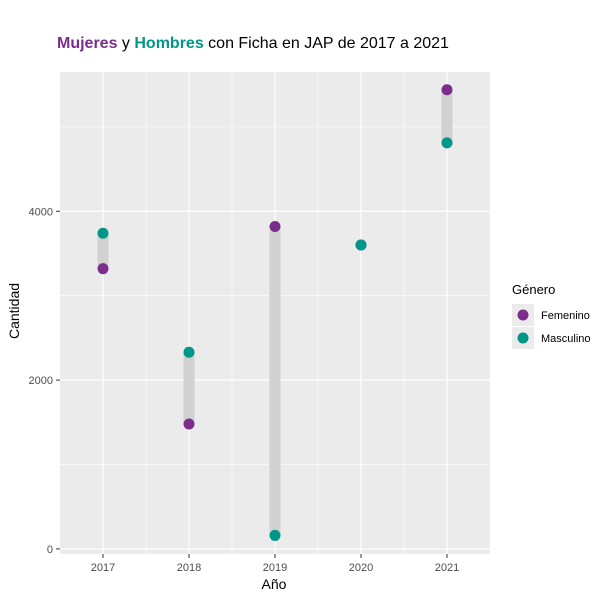 This screenshot has height=600, width=613. Describe the element at coordinates (189, 424) in the screenshot. I see `point-femenino-2018` at that location.